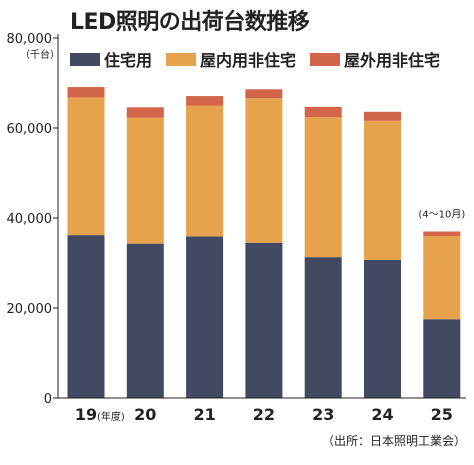 The image size is (474, 465). Describe the element at coordinates (48, 399) in the screenshot. I see `y-tick-label: 0` at that location.